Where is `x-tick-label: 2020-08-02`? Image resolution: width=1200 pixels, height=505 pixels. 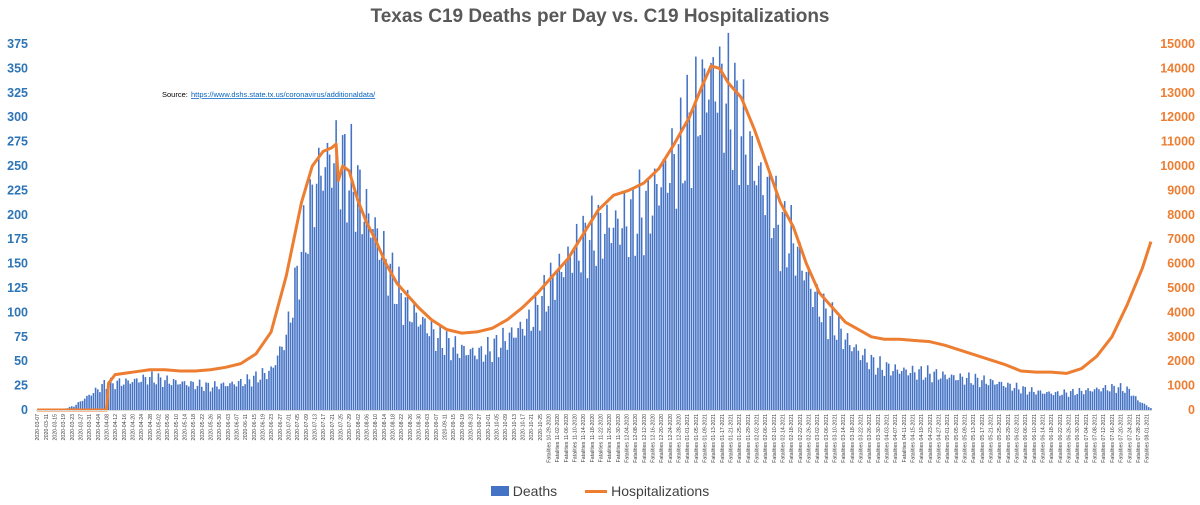 x-tick-label: 2020-08-02 is located at coordinates (359, 427).